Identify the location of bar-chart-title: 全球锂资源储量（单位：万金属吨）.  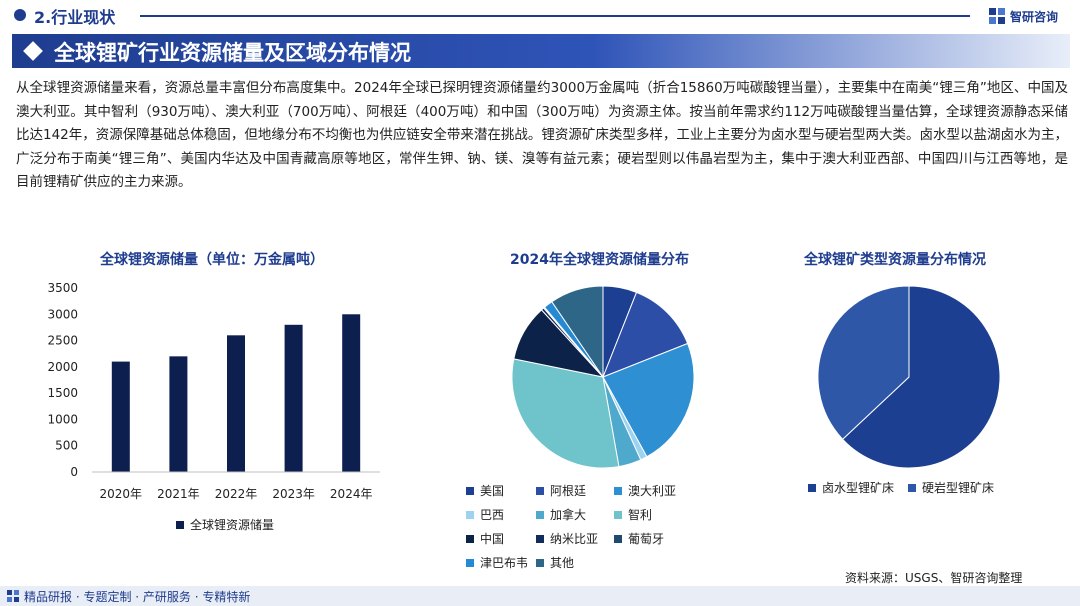
(212, 260).